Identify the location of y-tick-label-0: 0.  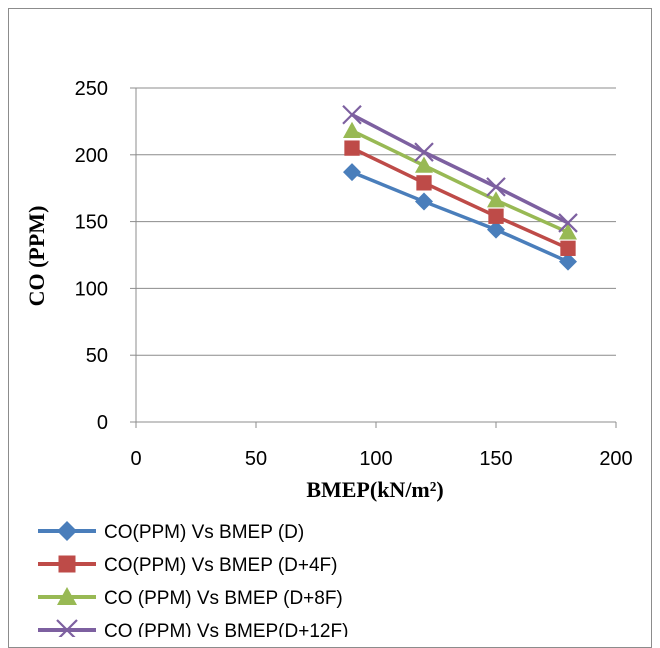
(102, 423).